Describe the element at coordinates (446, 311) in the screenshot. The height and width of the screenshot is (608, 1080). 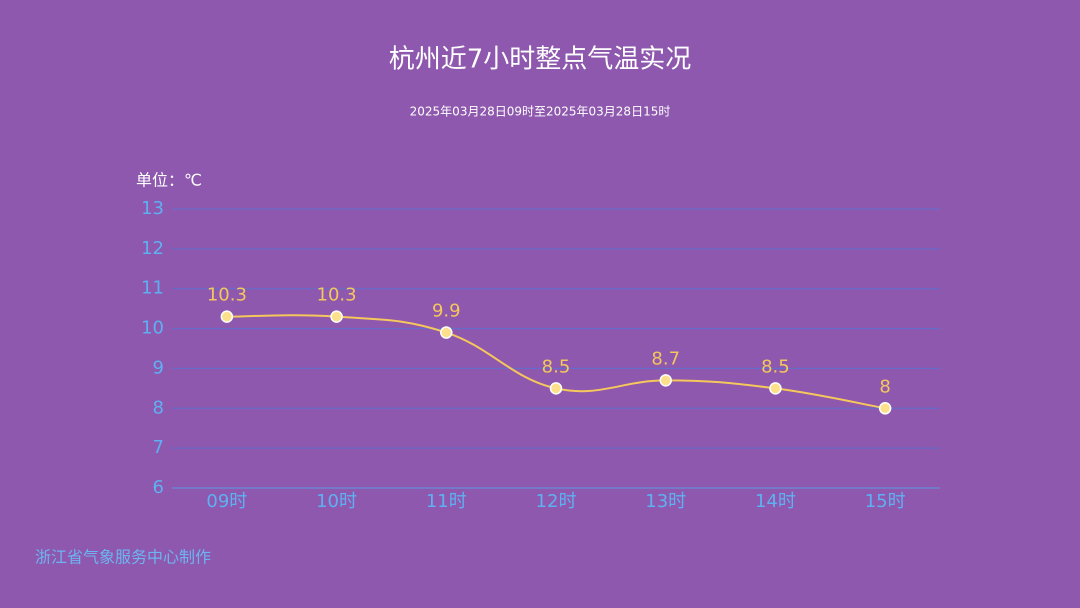
I see `data-label: 9.9` at that location.